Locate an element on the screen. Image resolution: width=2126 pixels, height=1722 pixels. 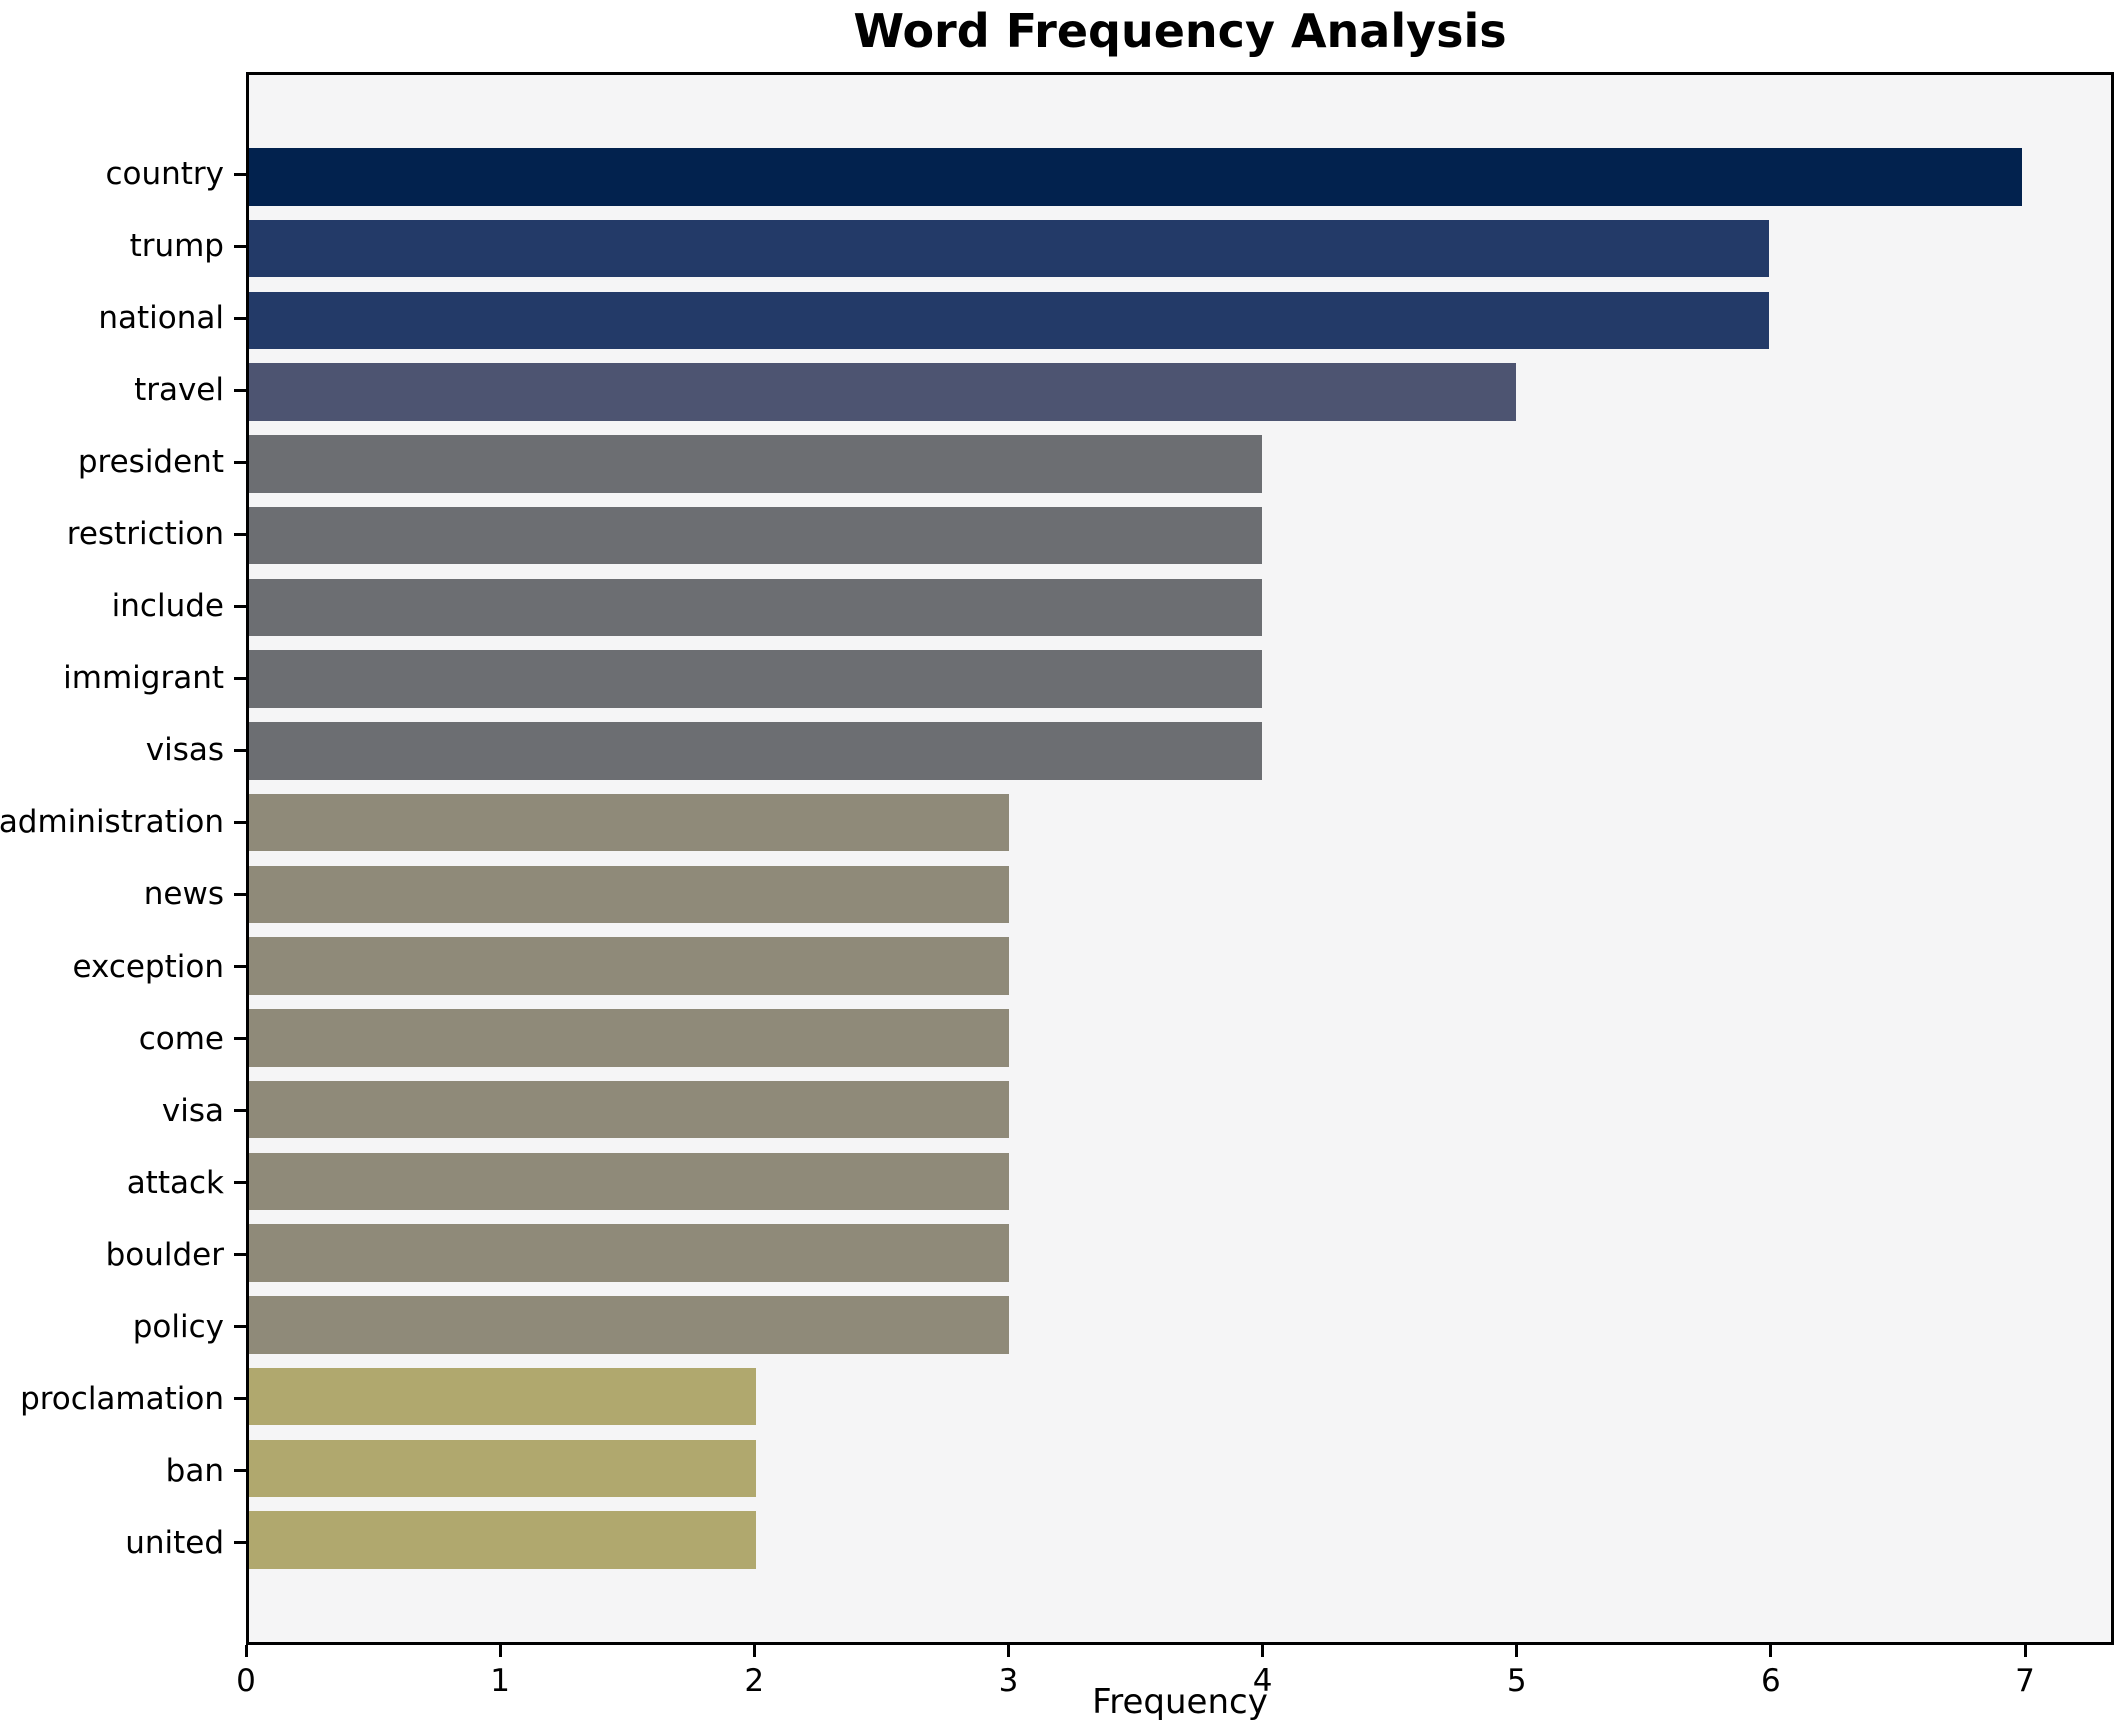
y-tick-label-visa: visa is located at coordinates (192, 1110).